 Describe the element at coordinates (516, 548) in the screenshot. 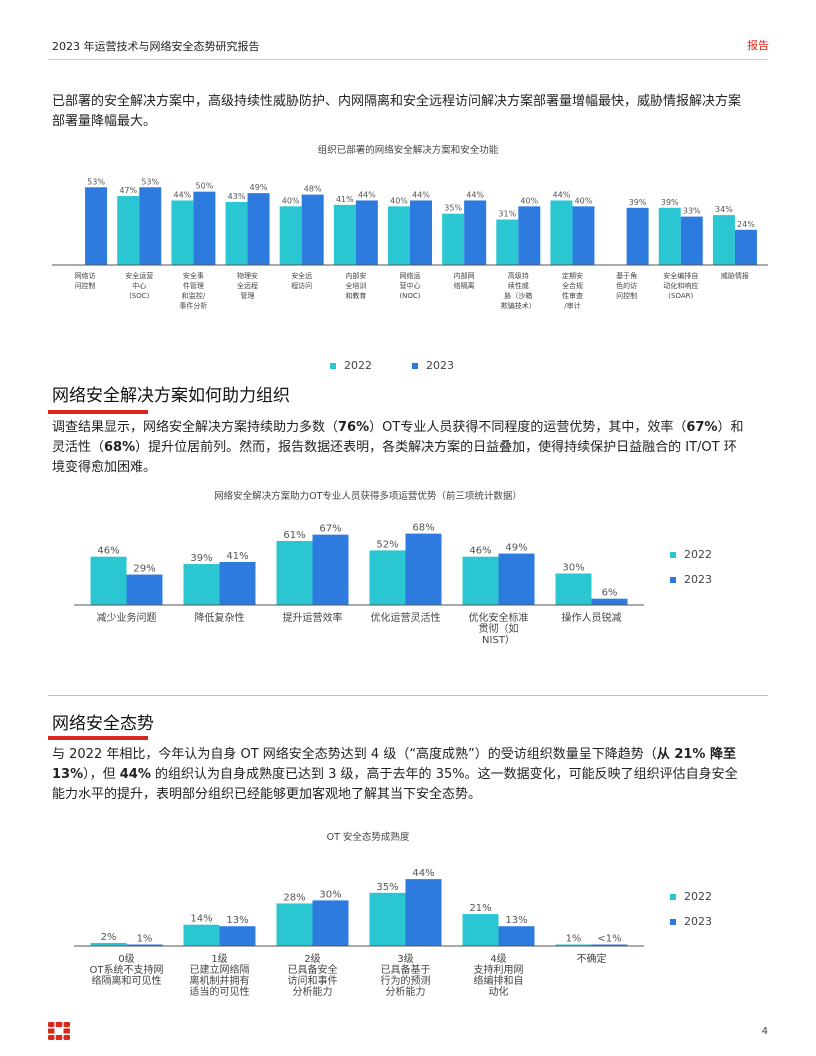

I see `data-label-2023-4: 49%` at that location.